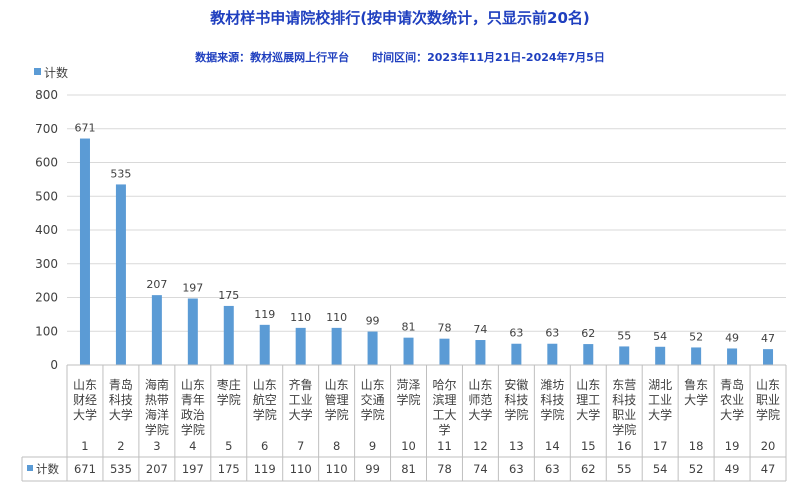 Image resolution: width=800 pixels, height=491 pixels. I want to click on table-value: 175, so click(229, 469).